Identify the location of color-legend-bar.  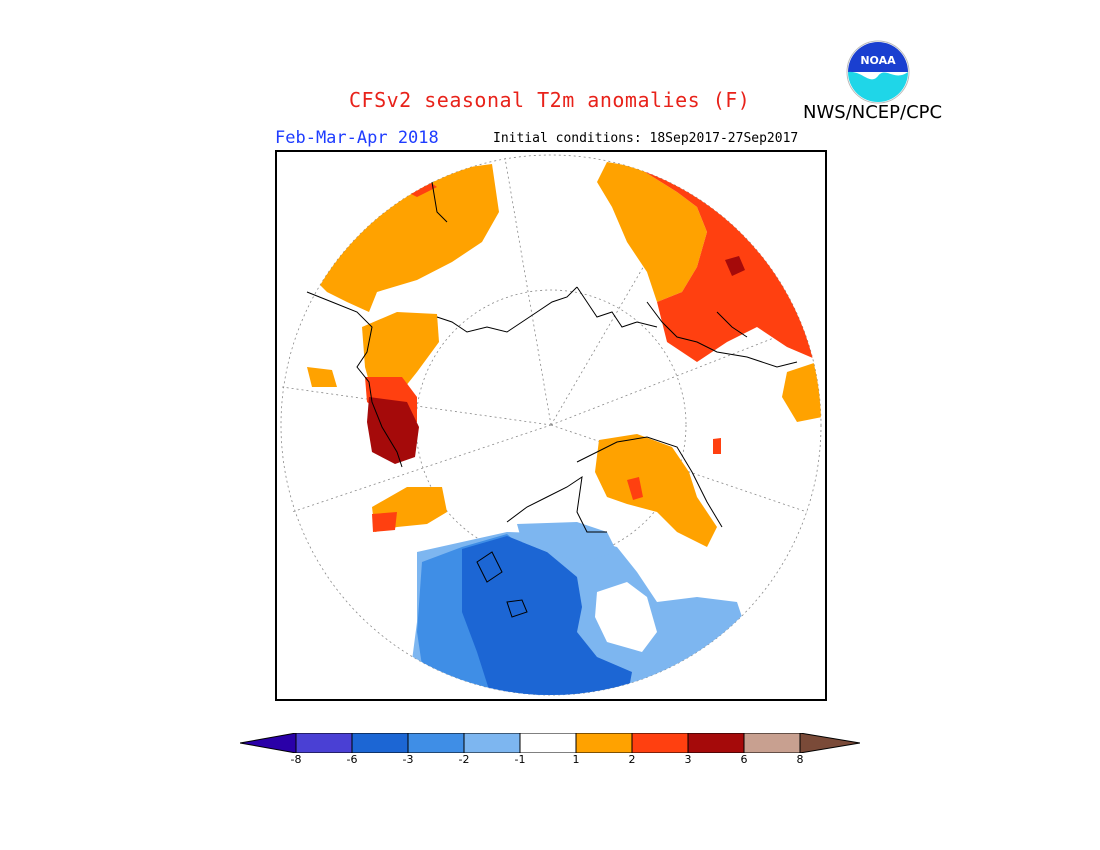
(550, 743).